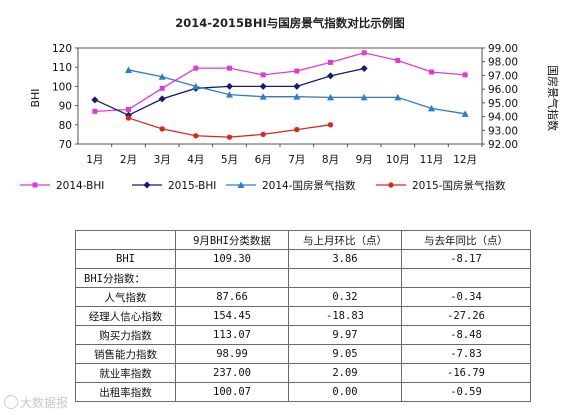  What do you see at coordinates (503, 131) in the screenshot?
I see `y2-tick-label: 93.00` at bounding box center [503, 131].